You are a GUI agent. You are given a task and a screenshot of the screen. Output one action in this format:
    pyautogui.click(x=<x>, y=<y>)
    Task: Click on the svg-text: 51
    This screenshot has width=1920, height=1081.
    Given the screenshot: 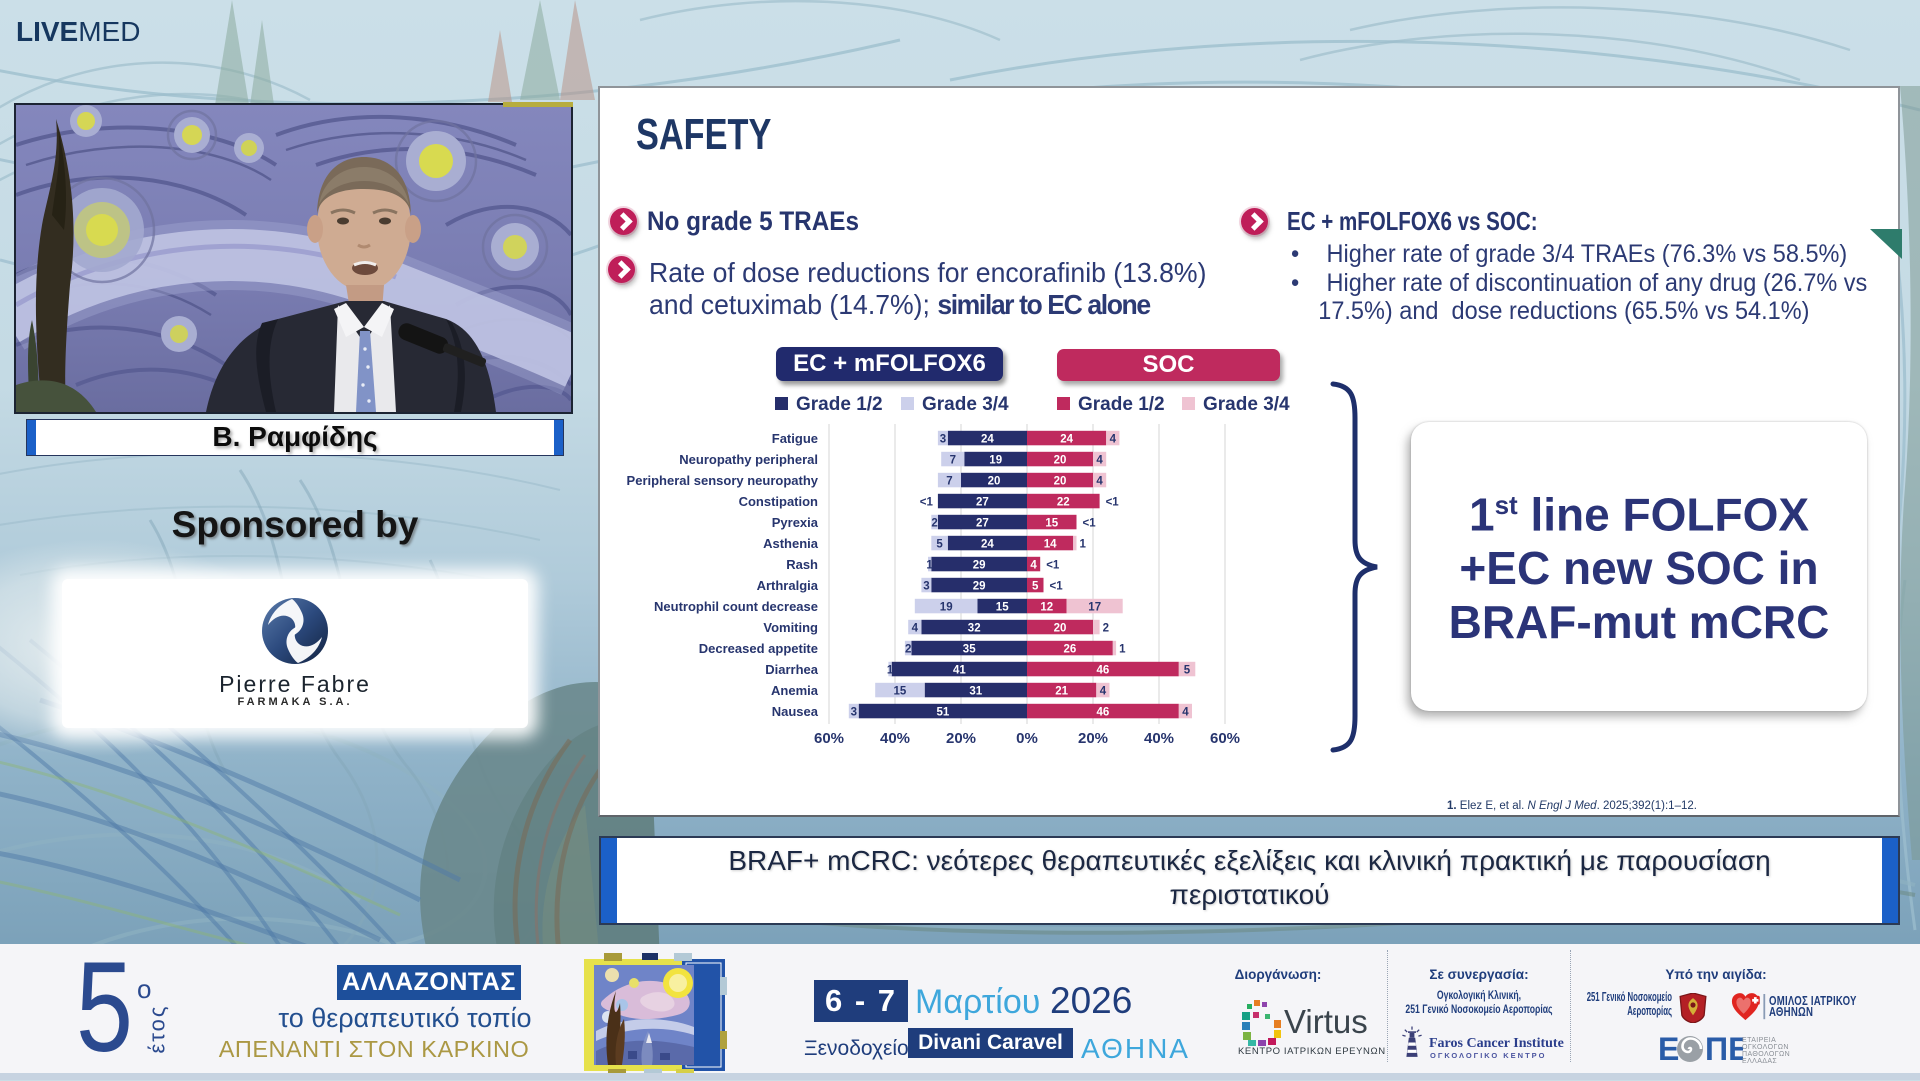 What is the action you would take?
    pyautogui.click(x=943, y=713)
    